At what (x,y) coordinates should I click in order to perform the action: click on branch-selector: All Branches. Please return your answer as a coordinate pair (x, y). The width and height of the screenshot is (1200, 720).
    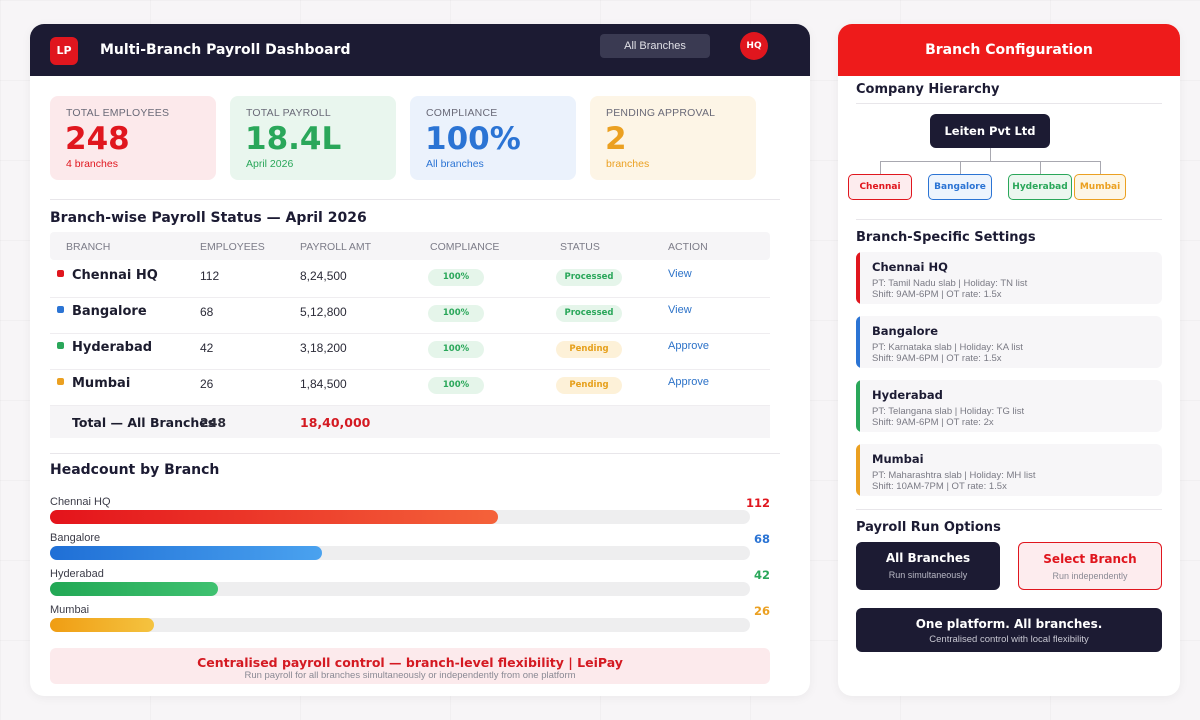
    Looking at the image, I should click on (655, 46).